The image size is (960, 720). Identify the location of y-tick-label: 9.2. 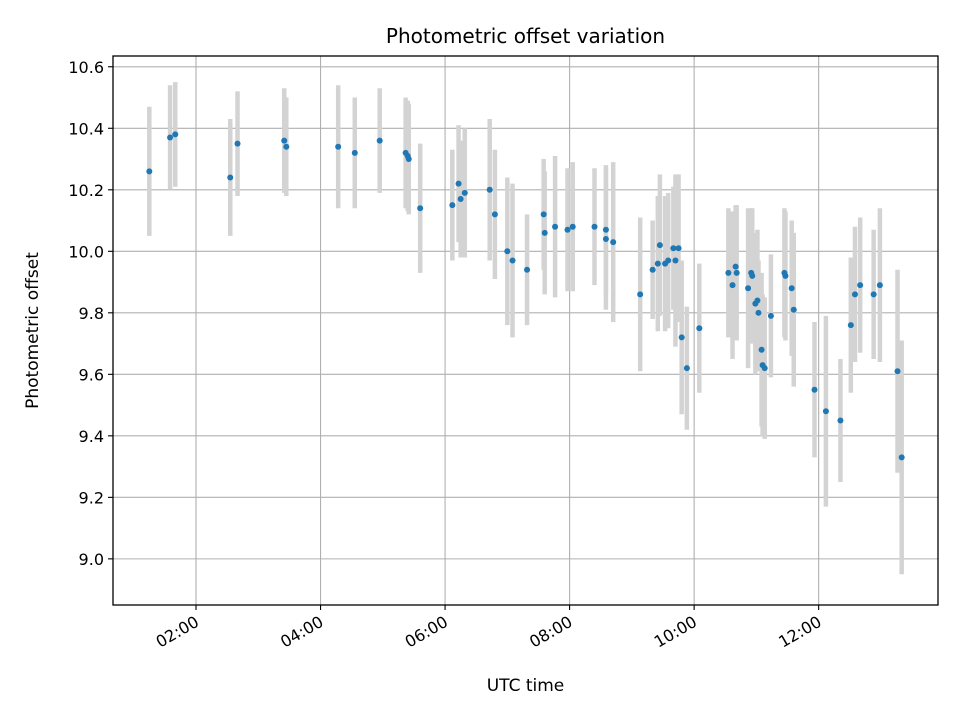
(91, 497).